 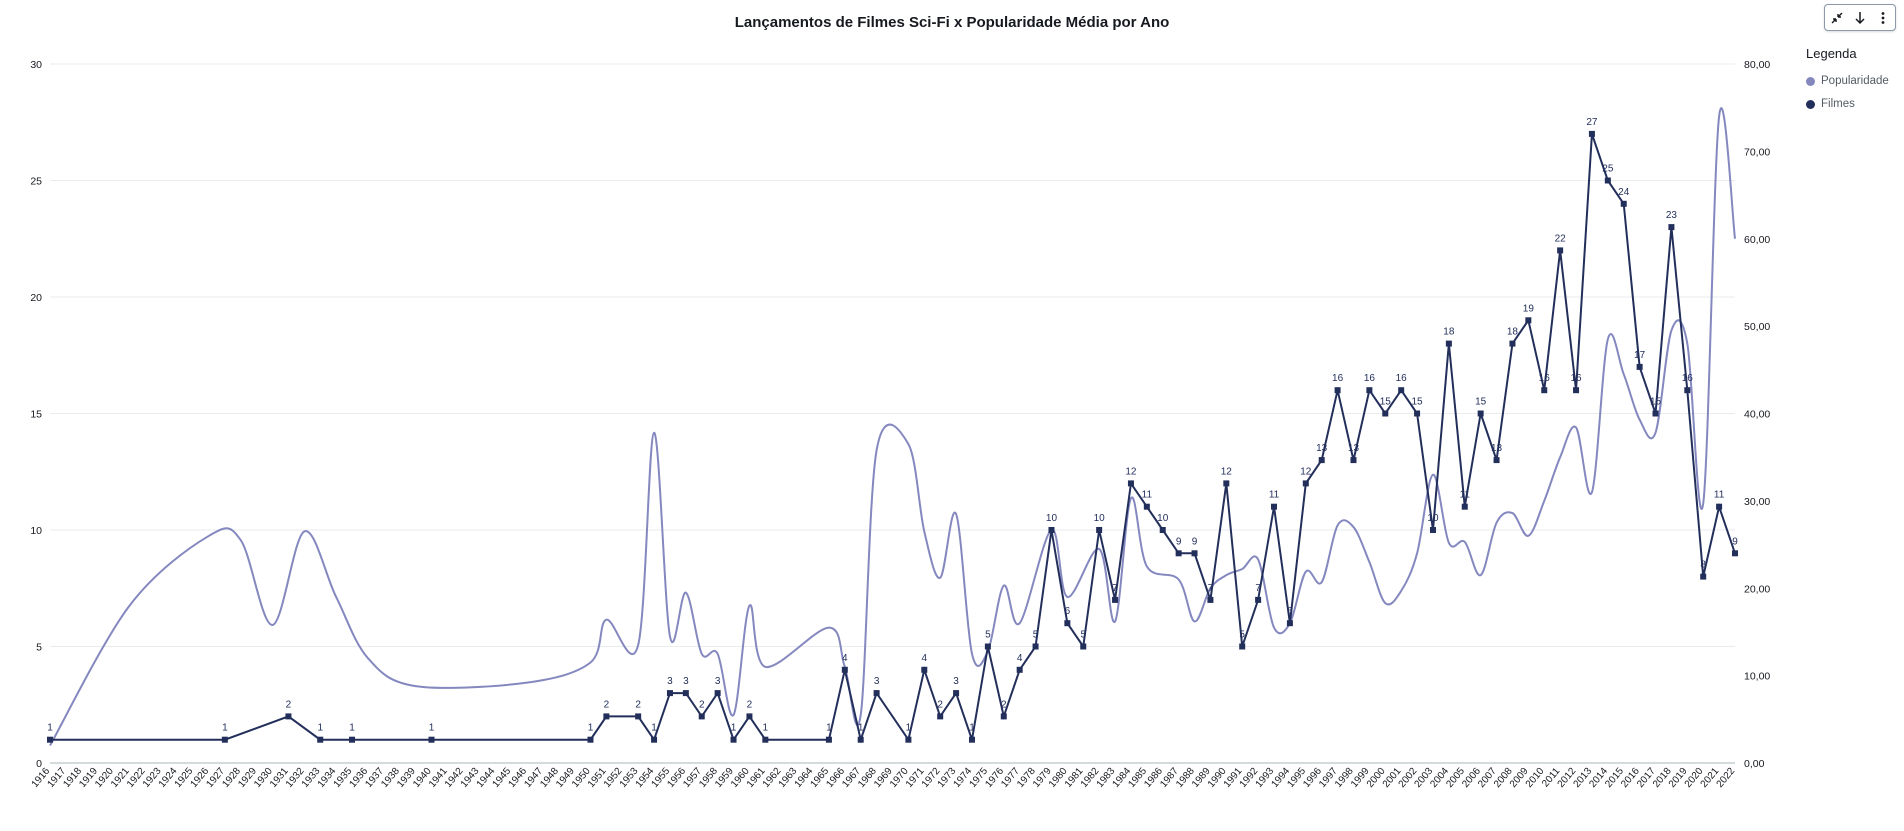 What do you see at coordinates (36, 182) in the screenshot?
I see `y-left-tick-label: 25` at bounding box center [36, 182].